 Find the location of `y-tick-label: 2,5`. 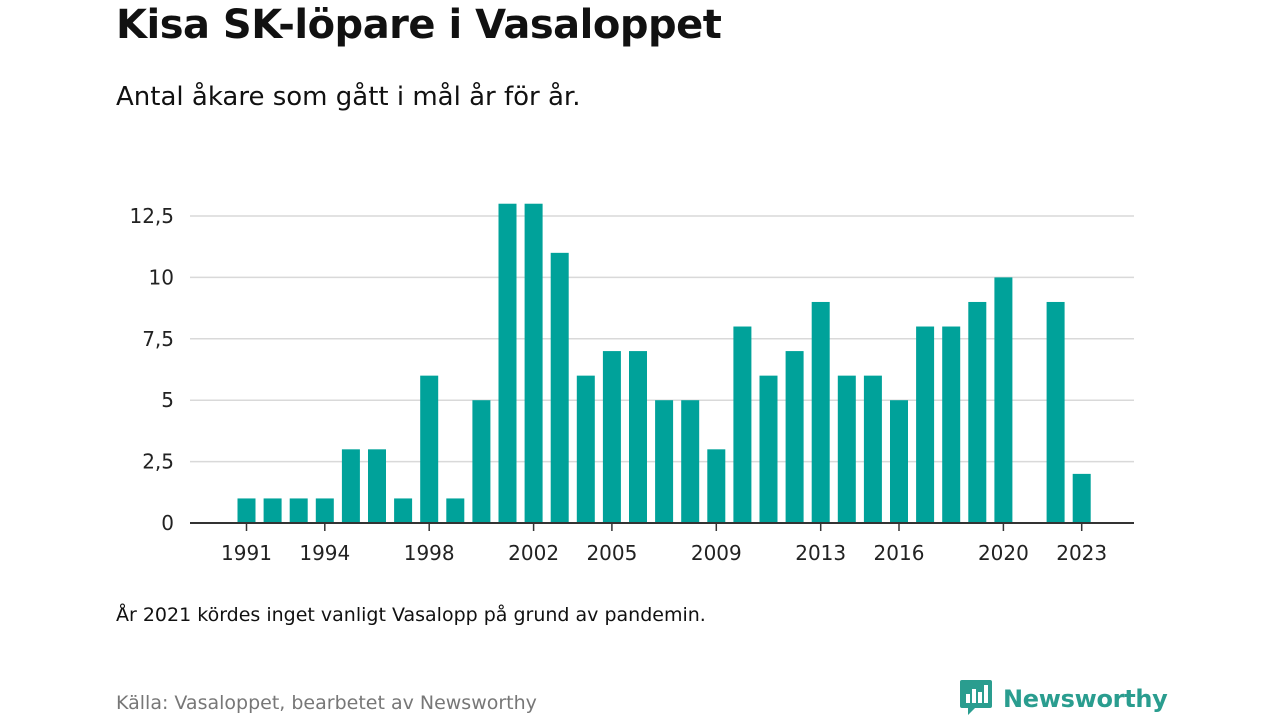

y-tick-label: 2,5 is located at coordinates (158, 462).